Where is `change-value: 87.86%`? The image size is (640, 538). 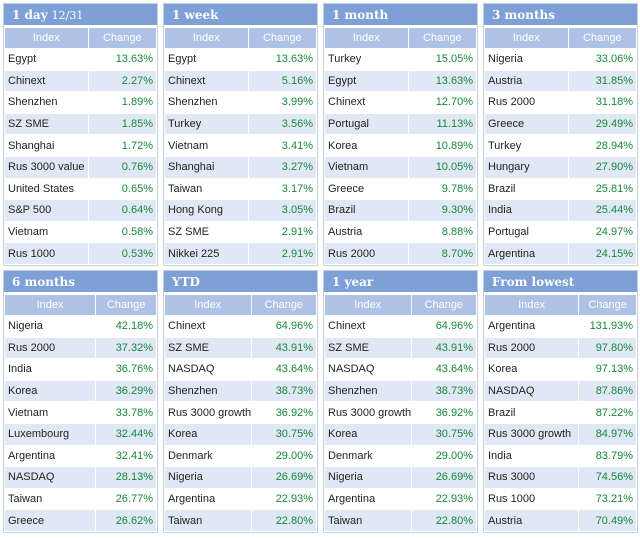
change-value: 87.86% is located at coordinates (607, 391).